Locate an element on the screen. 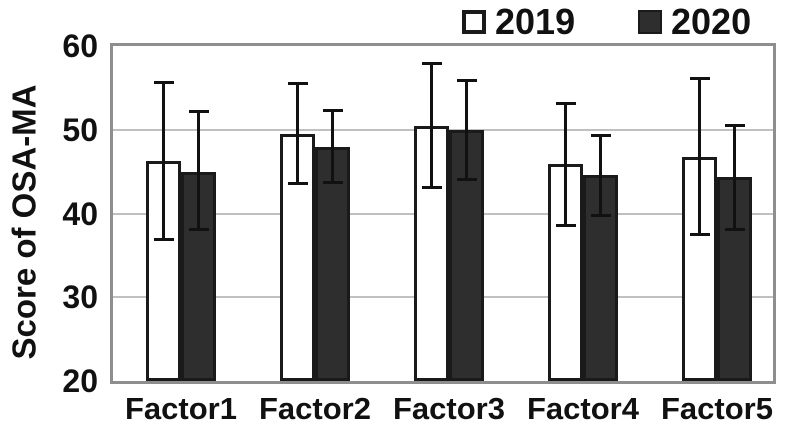  error-bar-cap-bottom-2020-Factor4 is located at coordinates (600, 215).